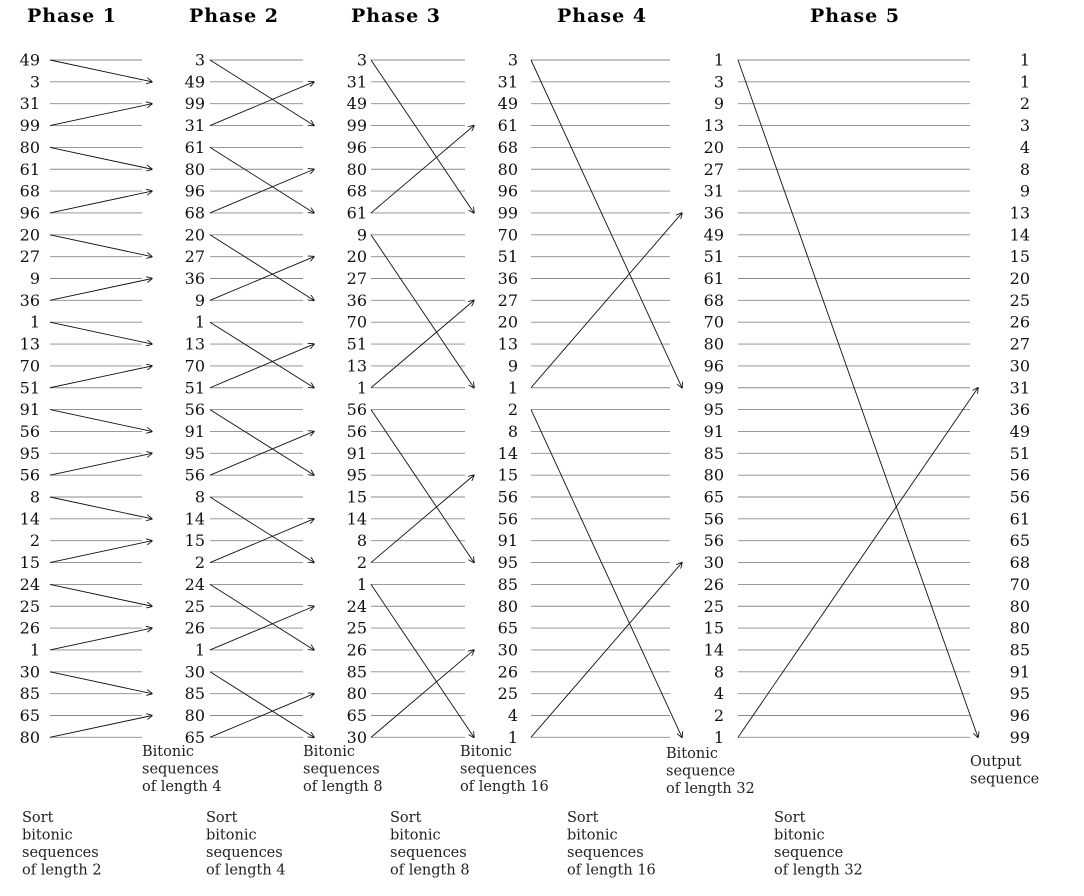 The width and height of the screenshot is (1084, 896). Describe the element at coordinates (244, 853) in the screenshot. I see `lower-caption-line: sequences` at that location.